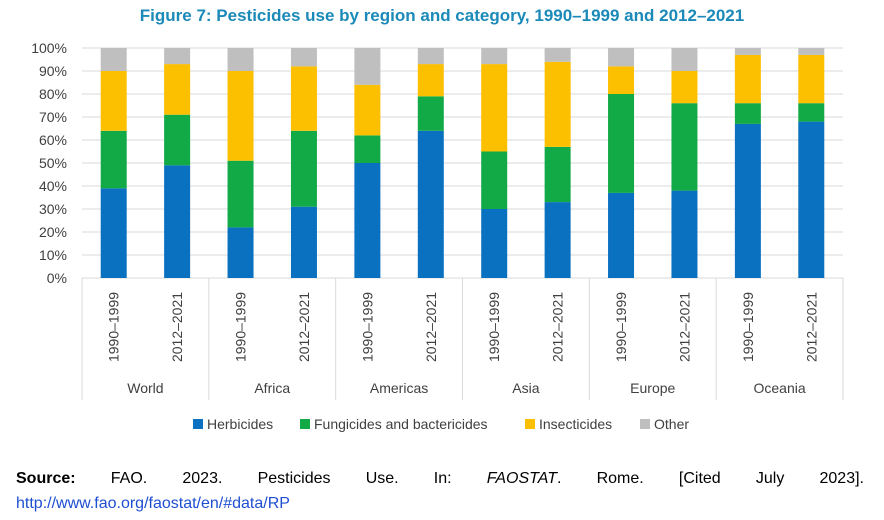 The width and height of the screenshot is (884, 520). What do you see at coordinates (53, 94) in the screenshot?
I see `y-tick-label: 80%` at bounding box center [53, 94].